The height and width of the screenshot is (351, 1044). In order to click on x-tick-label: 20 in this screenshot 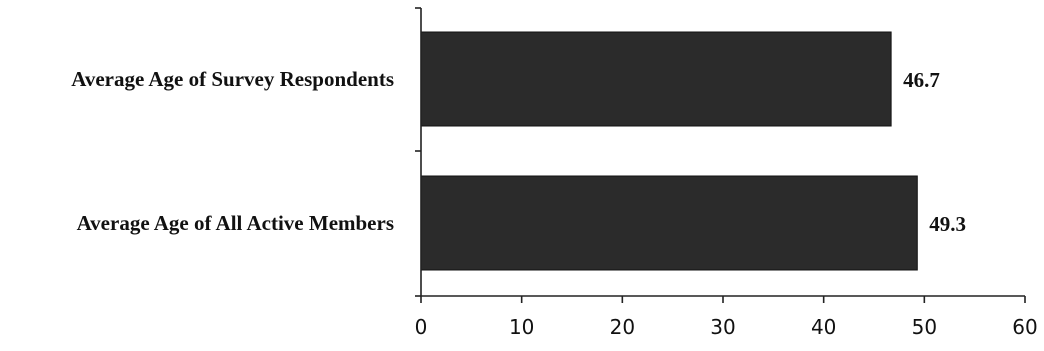, I will do `click(622, 327)`.